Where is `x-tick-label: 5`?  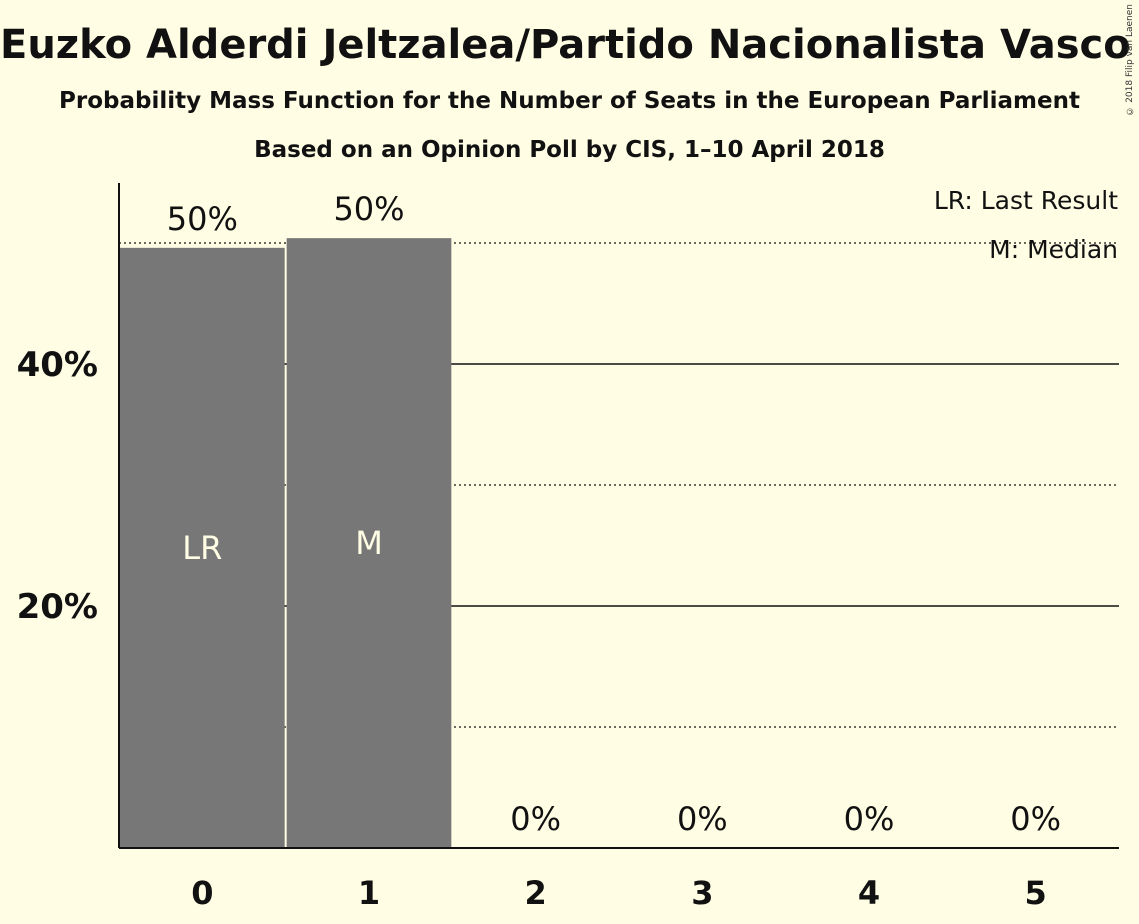 x-tick-label: 5 is located at coordinates (1036, 893).